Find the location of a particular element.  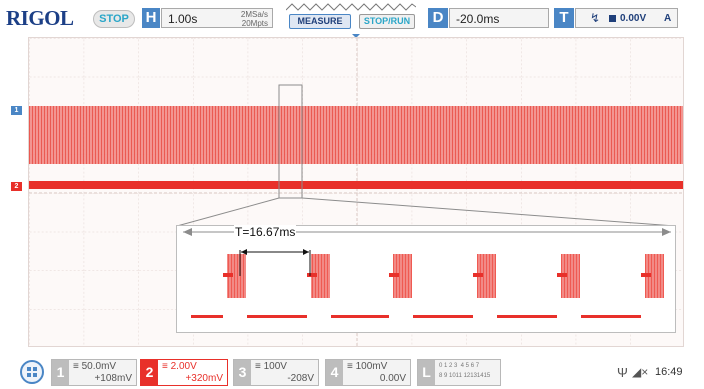

delay-value: -20.0ms is located at coordinates (478, 19).